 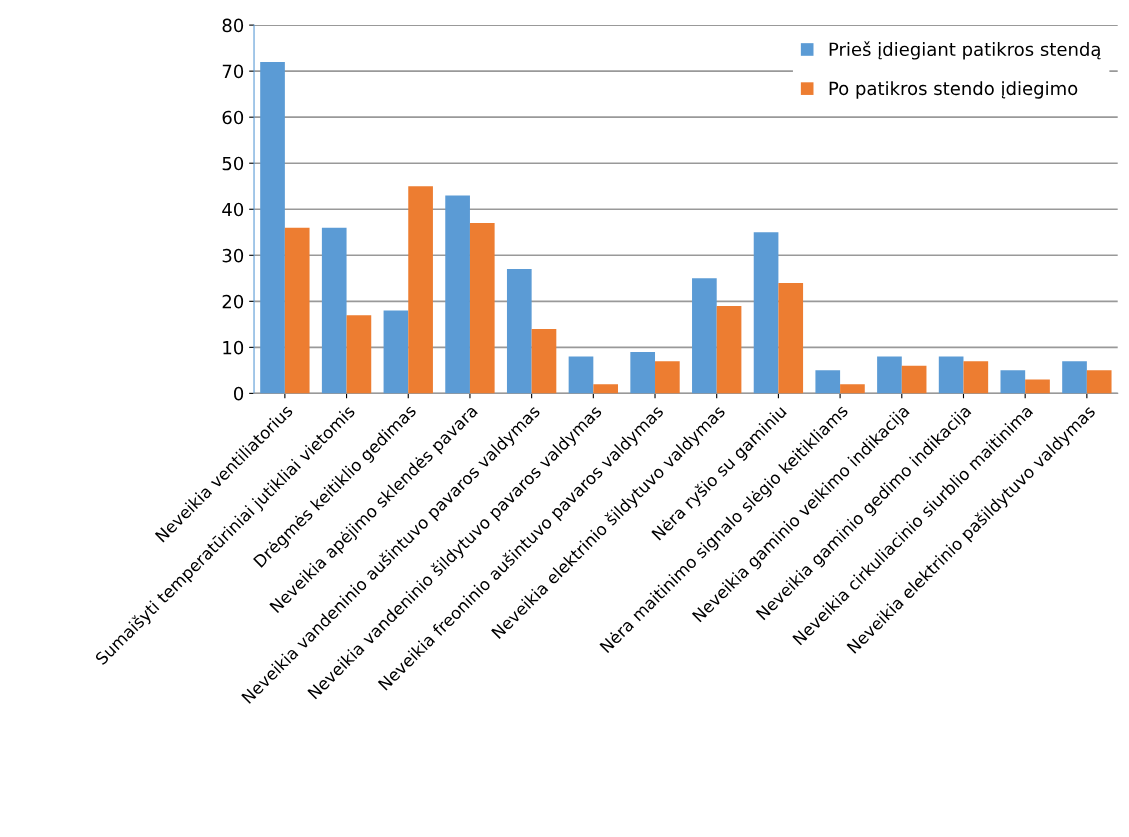 I want to click on legend-label: Prieš įdiegiant patikros stendą, so click(x=965, y=50).